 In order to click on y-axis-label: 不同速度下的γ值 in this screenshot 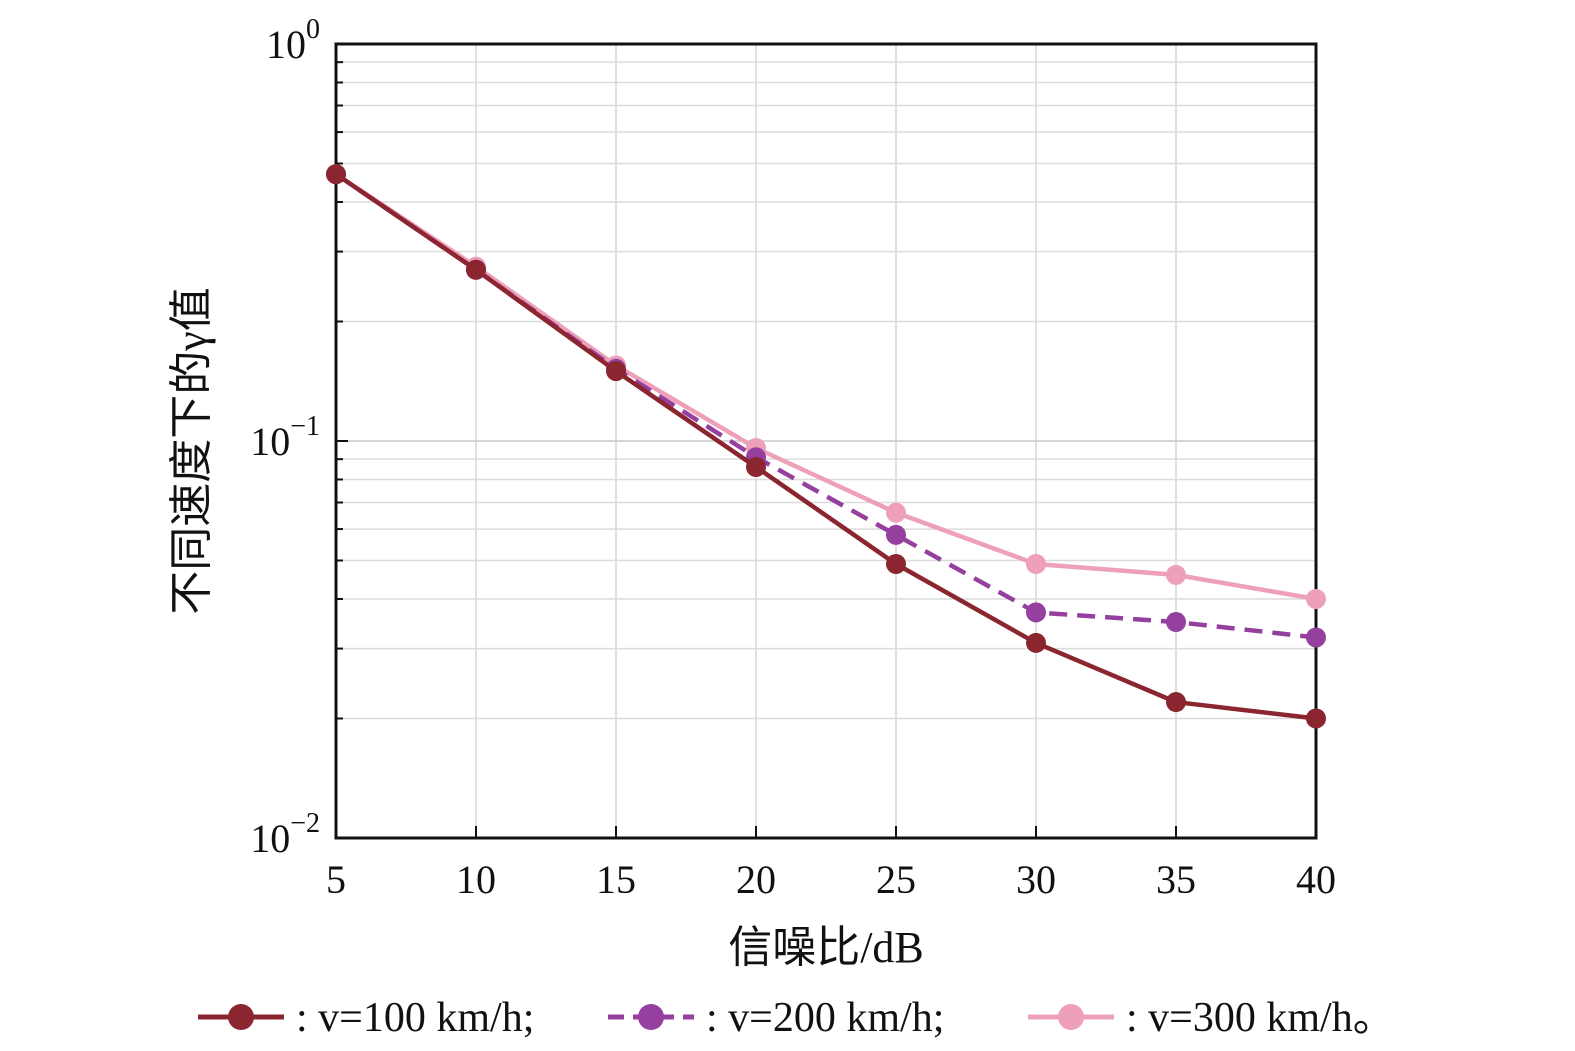, I will do `click(191, 450)`.